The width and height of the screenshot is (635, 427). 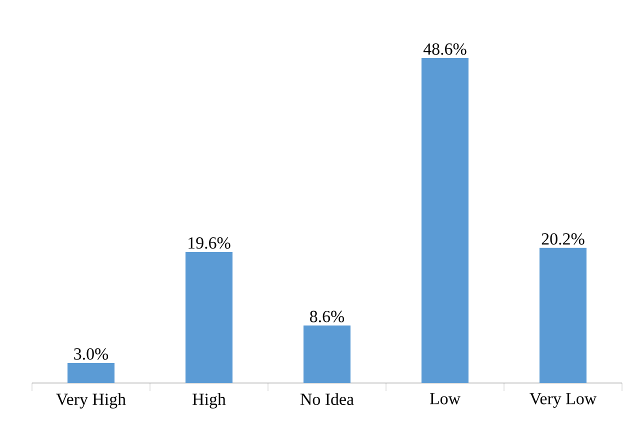 I want to click on x-tick-label: Very High, so click(x=91, y=401).